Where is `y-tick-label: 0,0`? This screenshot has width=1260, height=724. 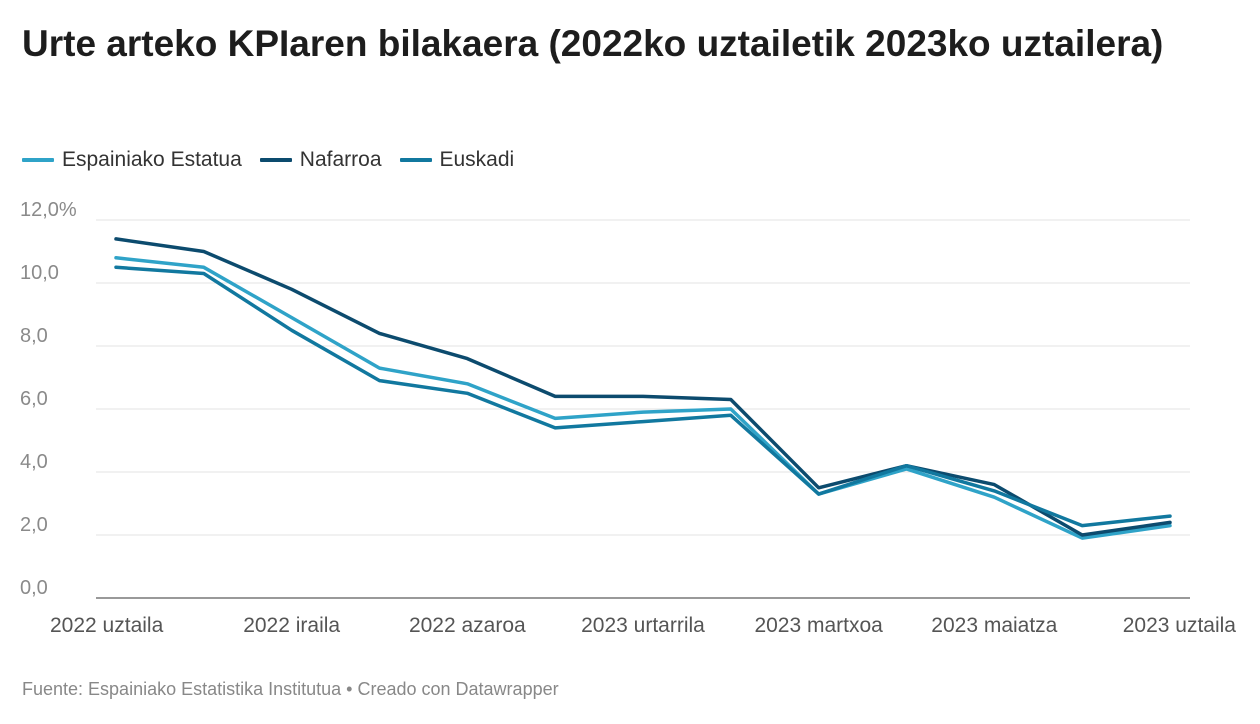 y-tick-label: 0,0 is located at coordinates (34, 588).